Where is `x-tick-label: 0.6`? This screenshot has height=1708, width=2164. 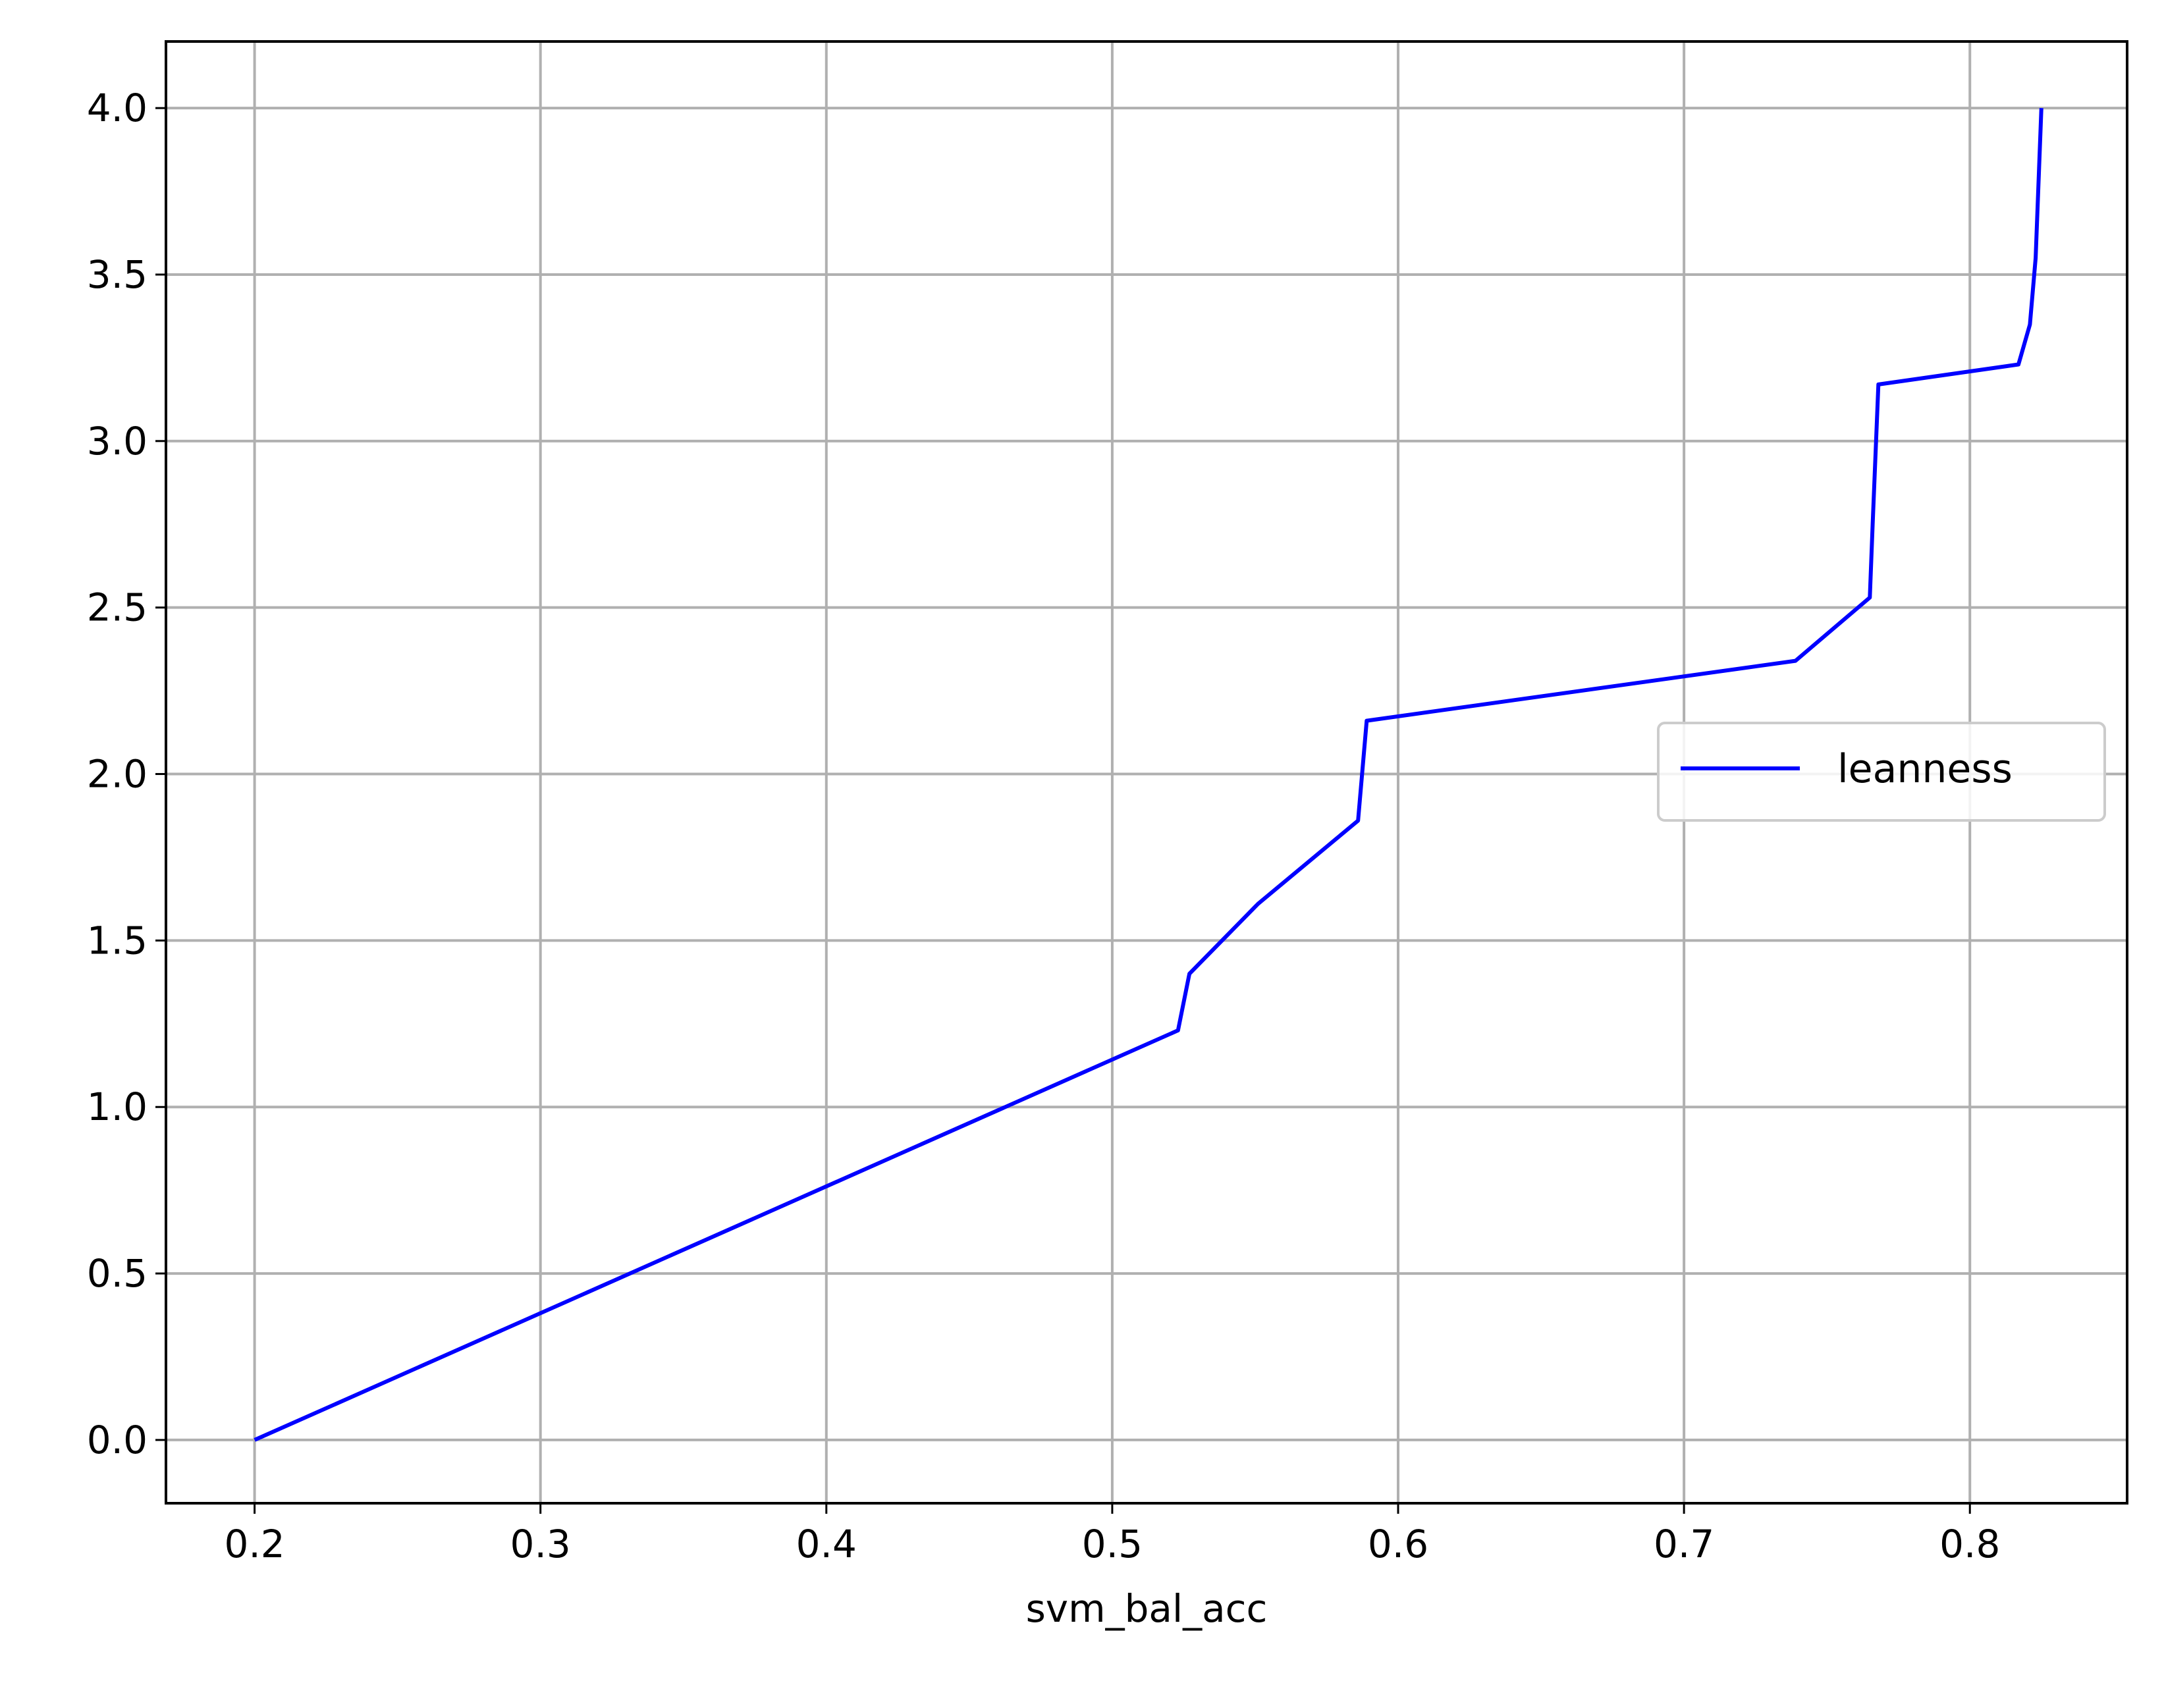 x-tick-label: 0.6 is located at coordinates (1398, 1544).